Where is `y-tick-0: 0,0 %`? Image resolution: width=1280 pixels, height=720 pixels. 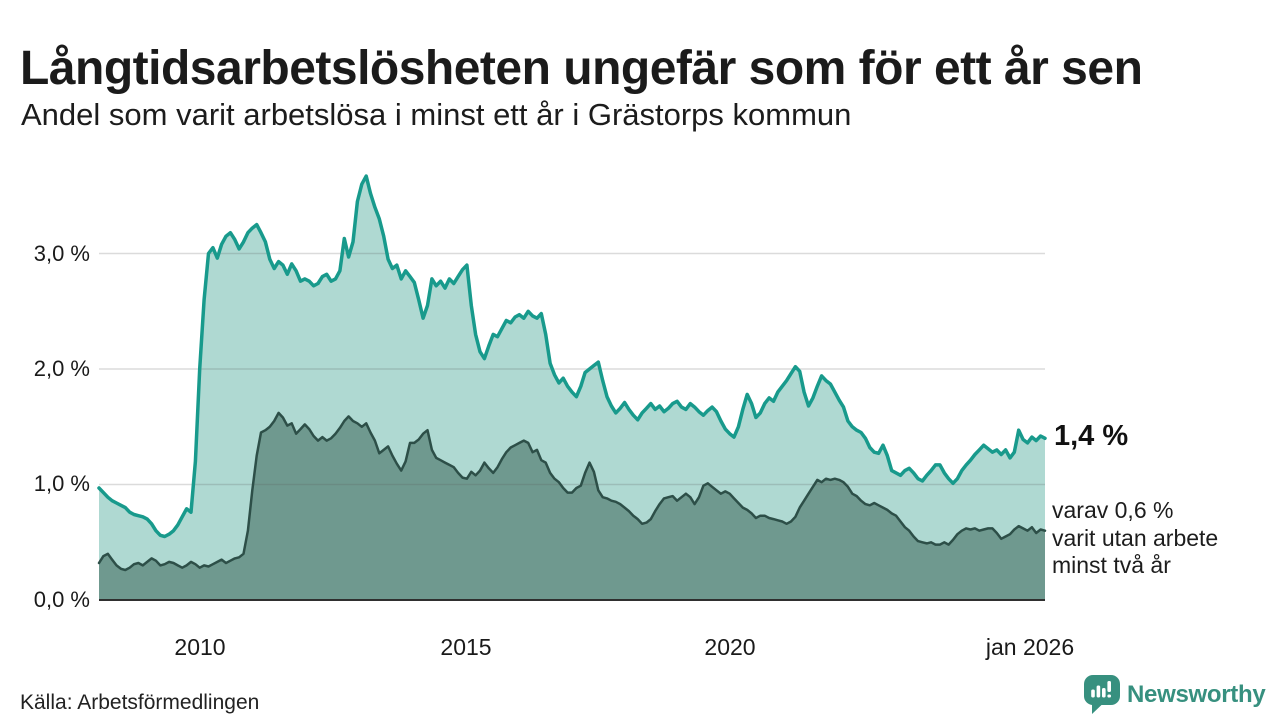
y-tick-0: 0,0 % is located at coordinates (61, 599).